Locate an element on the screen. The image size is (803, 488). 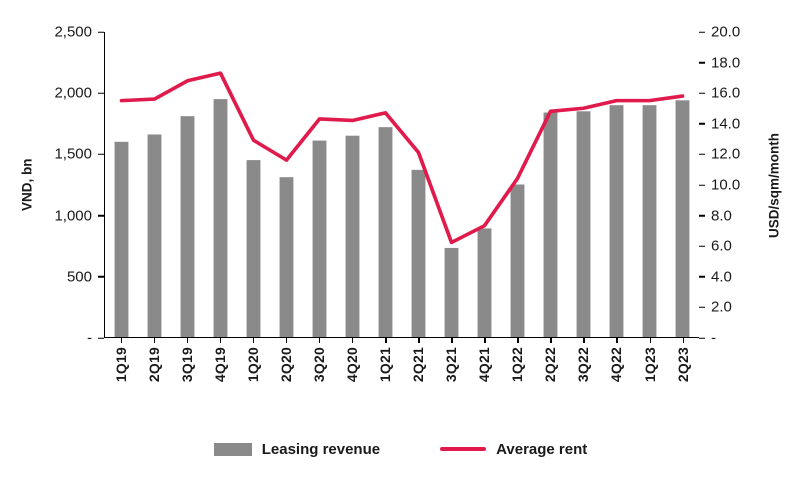
x-axis-label-text: 2Q22 is located at coordinates (550, 365).